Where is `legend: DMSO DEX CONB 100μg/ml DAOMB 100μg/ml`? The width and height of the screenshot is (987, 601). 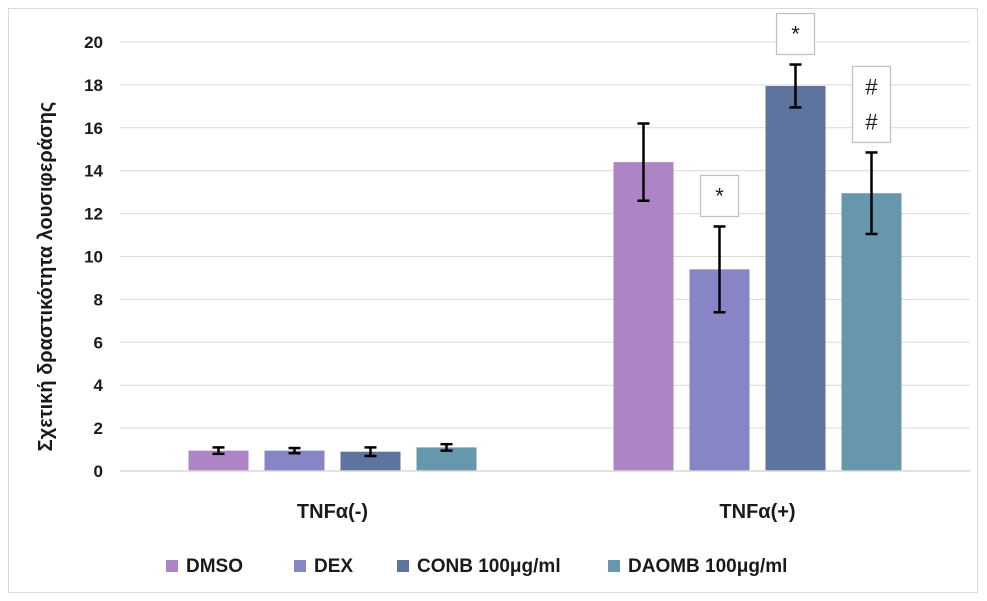
legend: DMSO DEX CONB 100μg/ml DAOMB 100μg/ml is located at coordinates (476, 566).